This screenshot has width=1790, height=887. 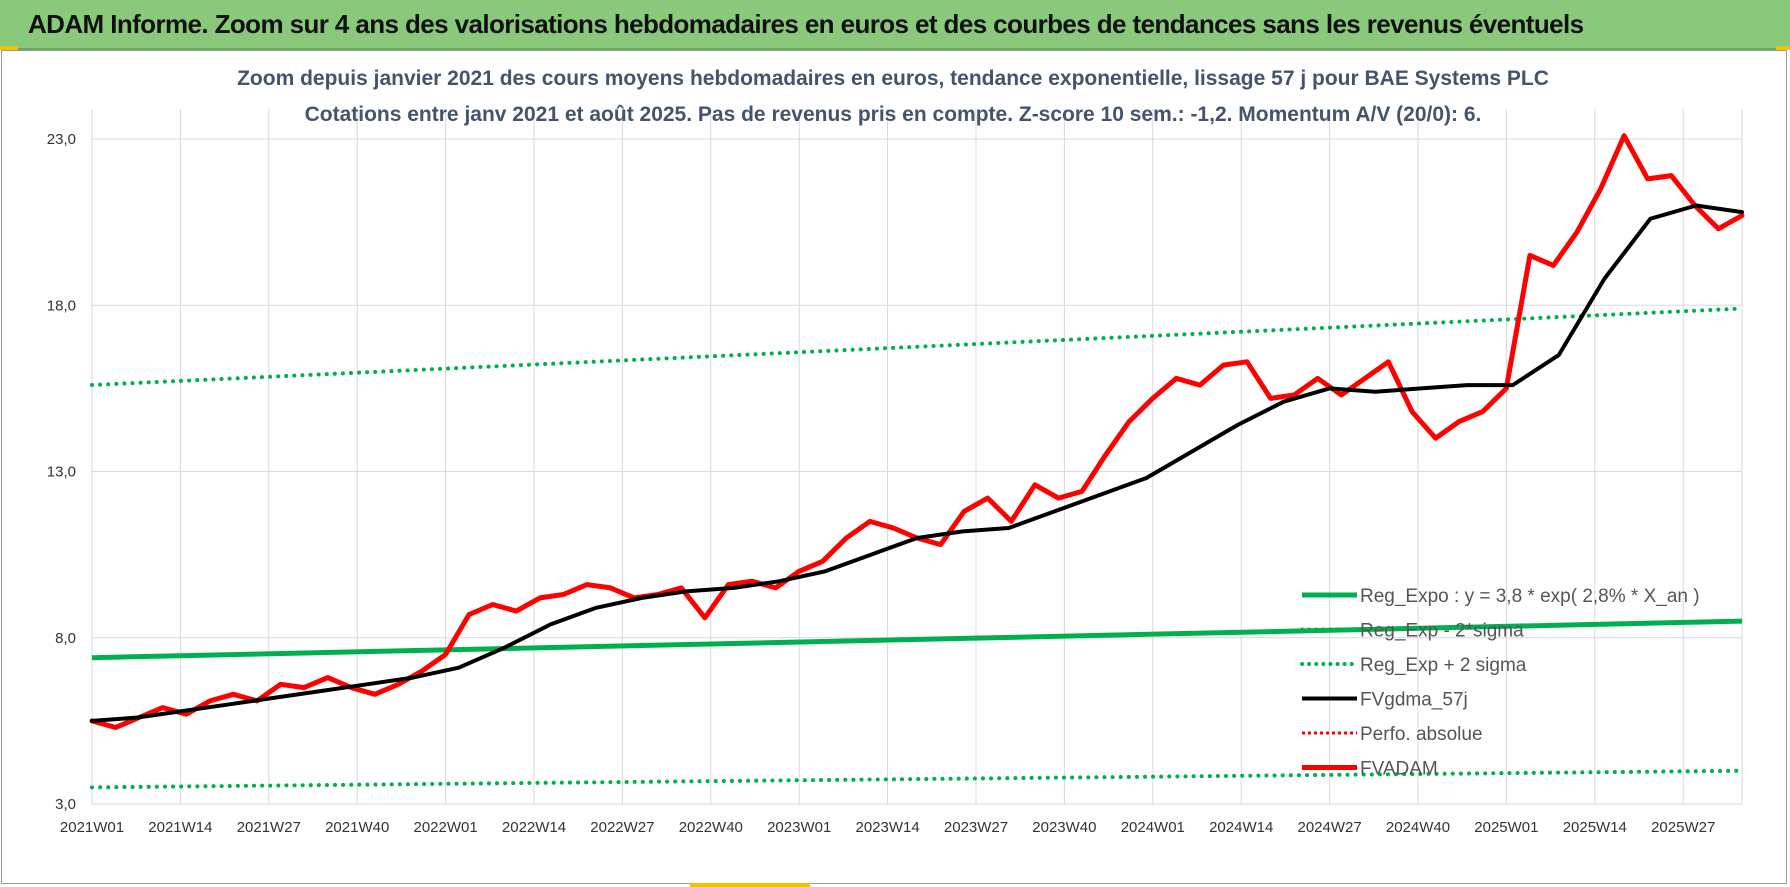 What do you see at coordinates (1414, 700) in the screenshot?
I see `legend-label: FVgdma_57j` at bounding box center [1414, 700].